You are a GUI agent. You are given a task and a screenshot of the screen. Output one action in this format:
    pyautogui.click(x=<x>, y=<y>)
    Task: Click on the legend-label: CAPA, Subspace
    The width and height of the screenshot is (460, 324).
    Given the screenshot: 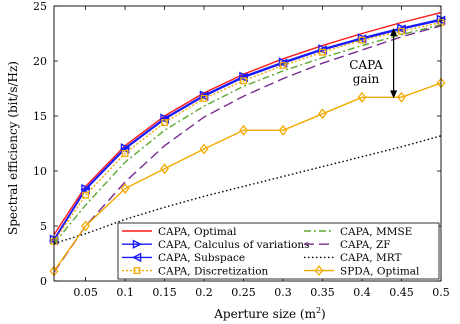 What is the action you would take?
    pyautogui.click(x=201, y=258)
    